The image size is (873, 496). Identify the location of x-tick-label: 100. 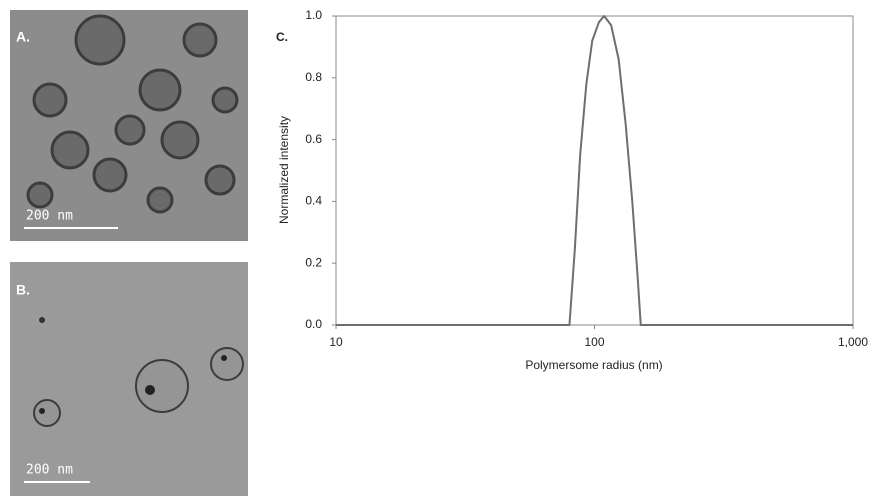
(594, 342).